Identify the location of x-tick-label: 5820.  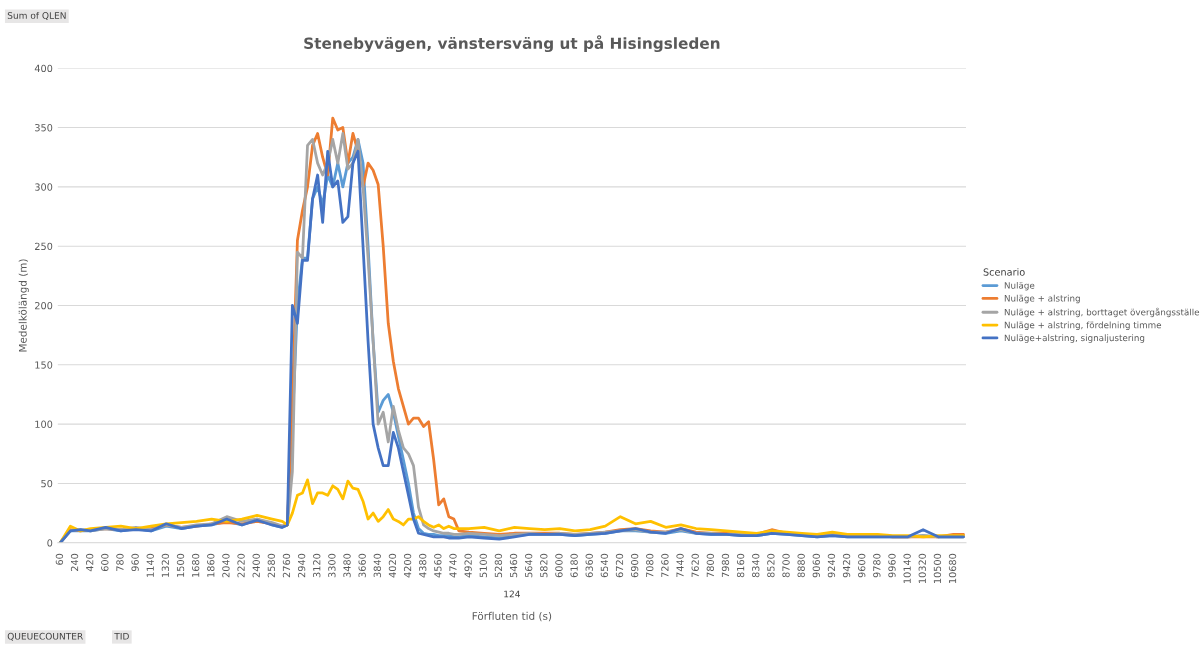
(544, 565).